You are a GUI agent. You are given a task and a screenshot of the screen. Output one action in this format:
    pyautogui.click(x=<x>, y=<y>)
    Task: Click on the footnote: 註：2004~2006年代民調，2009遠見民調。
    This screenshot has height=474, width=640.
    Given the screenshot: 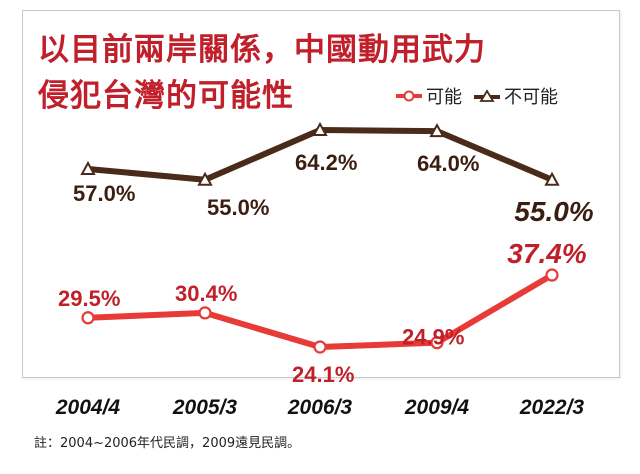 What is the action you would take?
    pyautogui.click(x=167, y=443)
    